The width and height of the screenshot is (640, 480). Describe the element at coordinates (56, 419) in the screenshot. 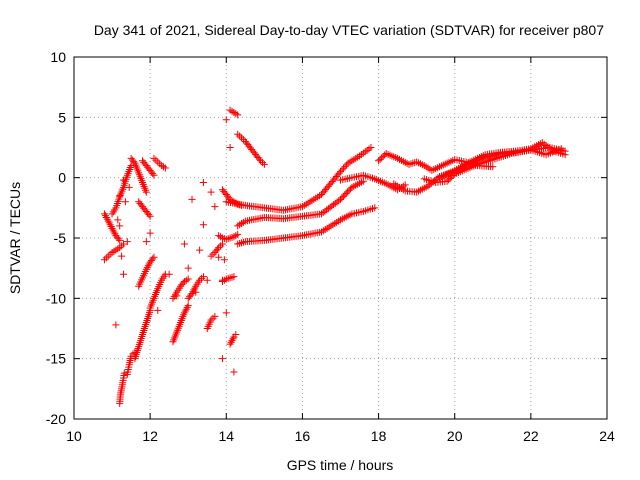

I see `y-tick-label: -20` at that location.